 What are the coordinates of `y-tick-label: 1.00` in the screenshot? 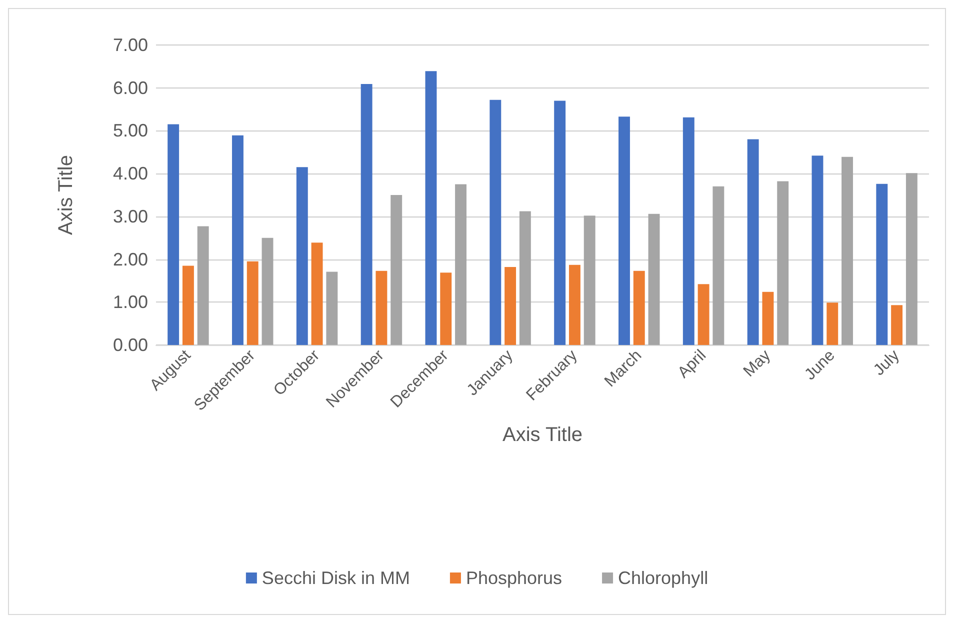 It's located at (130, 302).